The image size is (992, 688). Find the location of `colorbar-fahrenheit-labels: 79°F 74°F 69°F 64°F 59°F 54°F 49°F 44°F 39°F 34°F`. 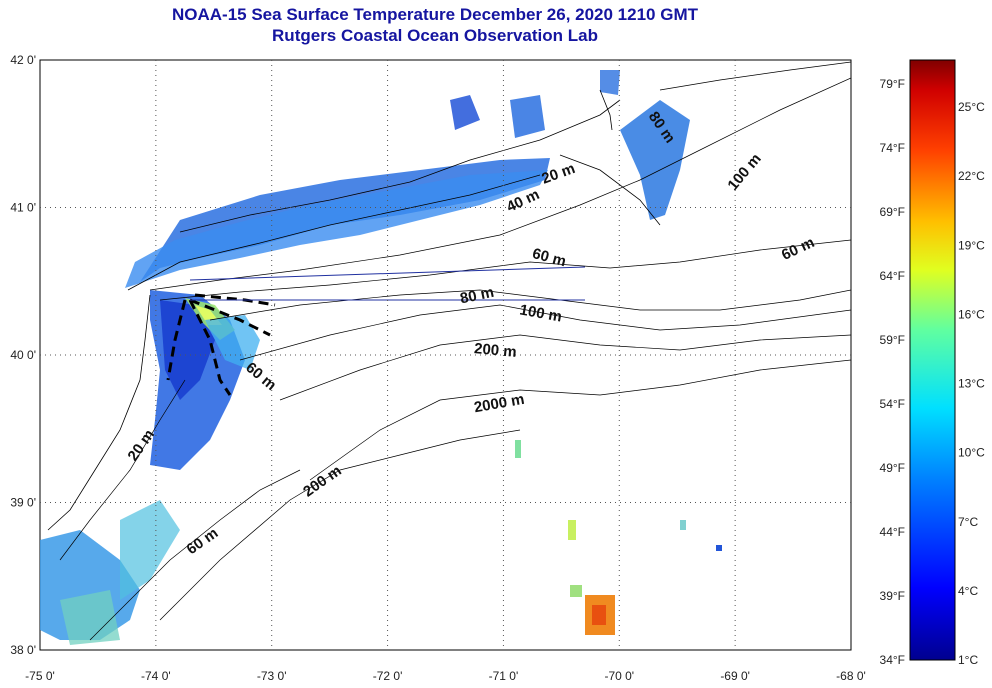

colorbar-fahrenheit-labels: 79°F 74°F 69°F 64°F 59°F 54°F 49°F 44°F 39°F 34°F is located at coordinates (892, 372).